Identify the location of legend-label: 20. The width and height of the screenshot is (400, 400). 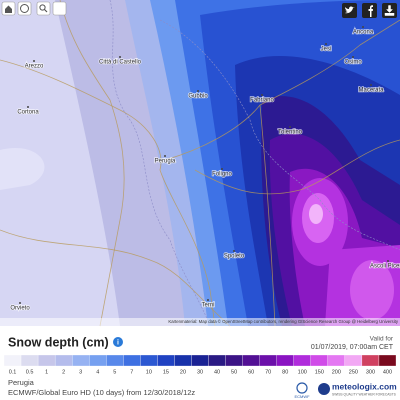
(183, 372).